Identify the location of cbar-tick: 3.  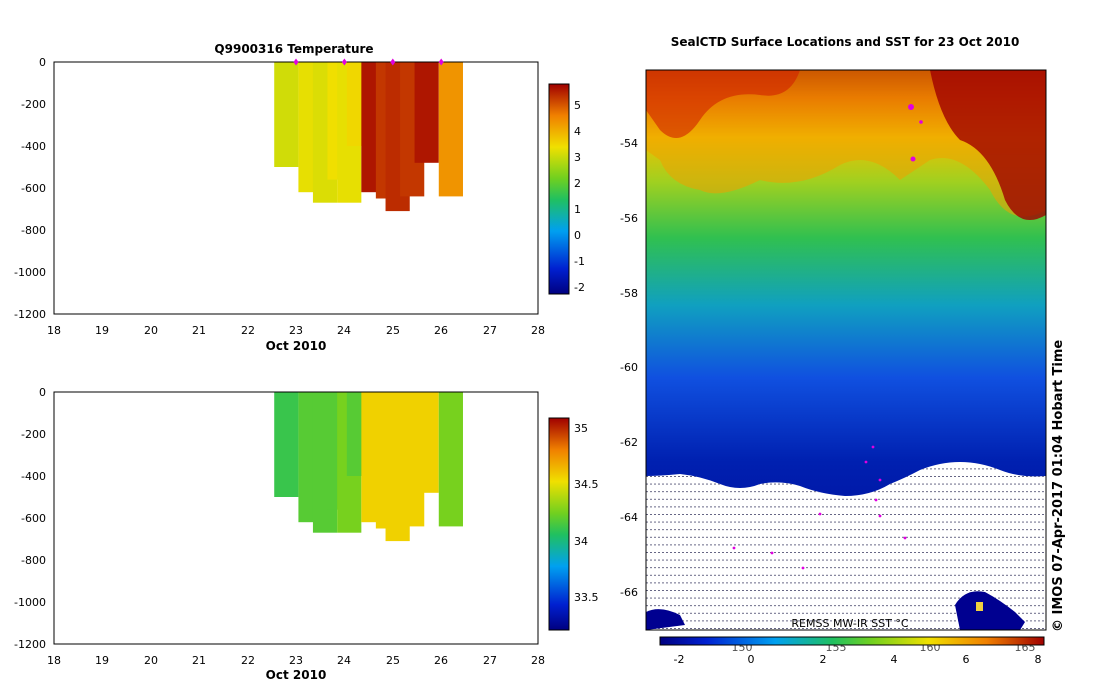
(577, 157).